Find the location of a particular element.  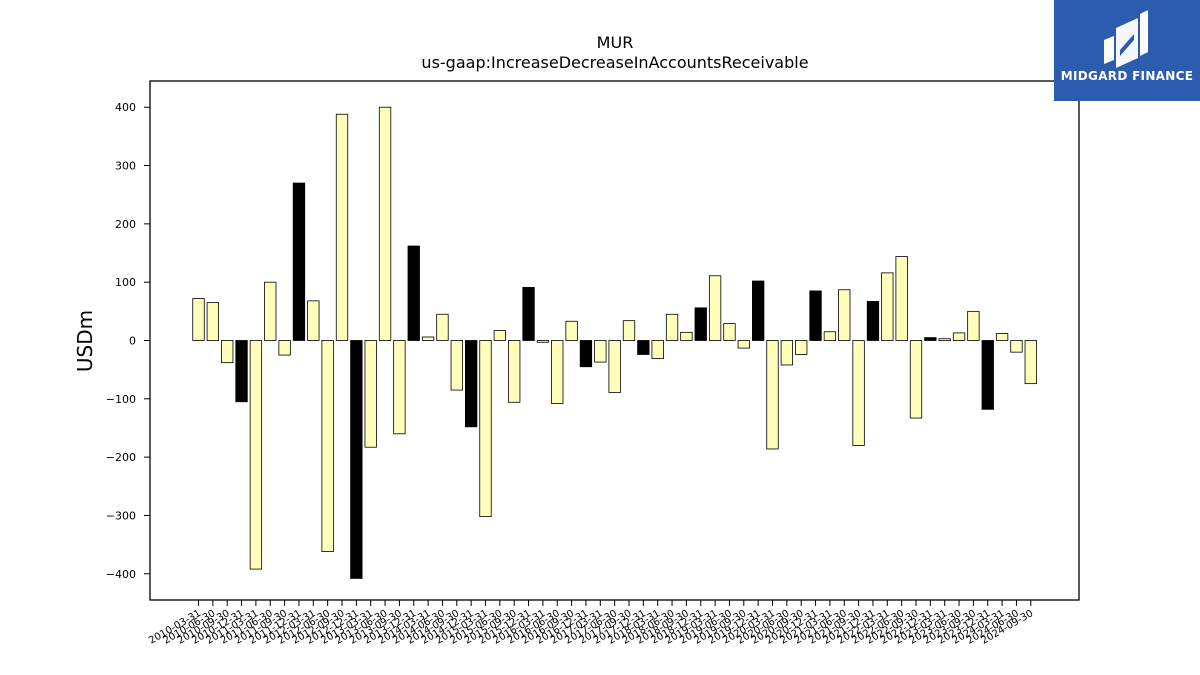

y-tick-label: −400 is located at coordinates (121, 574).